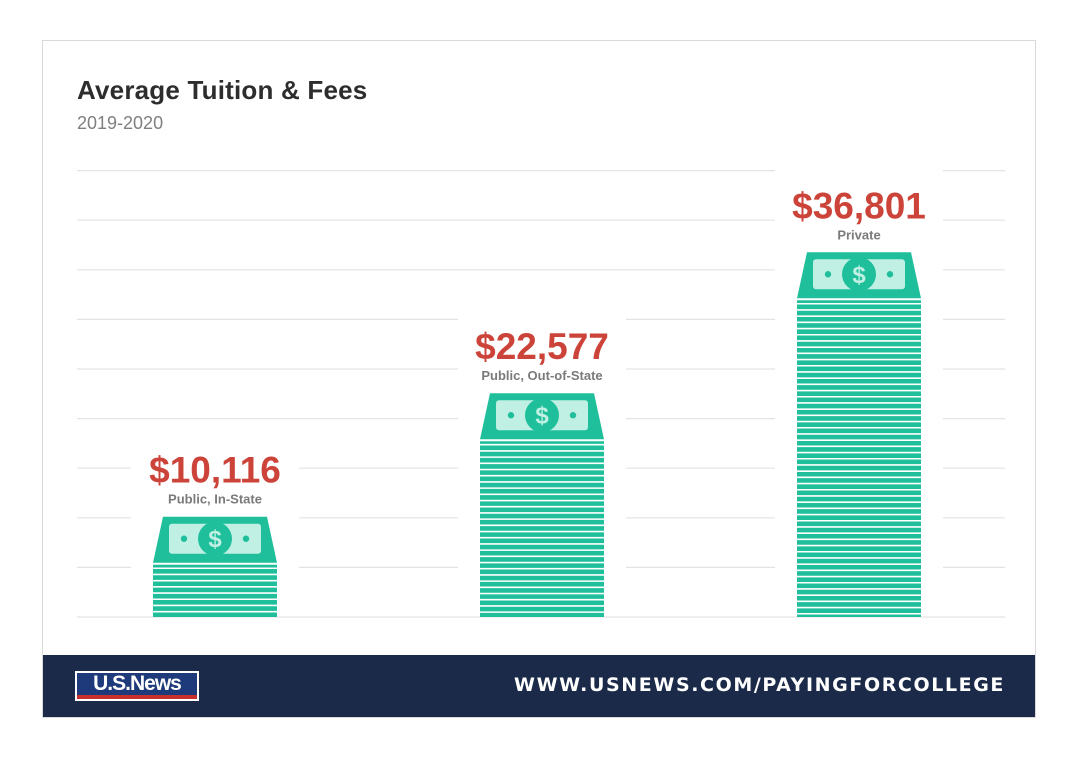  Describe the element at coordinates (759, 685) in the screenshot. I see `footer-url-link: WWW.USNEWS.COM/PAYINGFORCOLLEGE` at that location.